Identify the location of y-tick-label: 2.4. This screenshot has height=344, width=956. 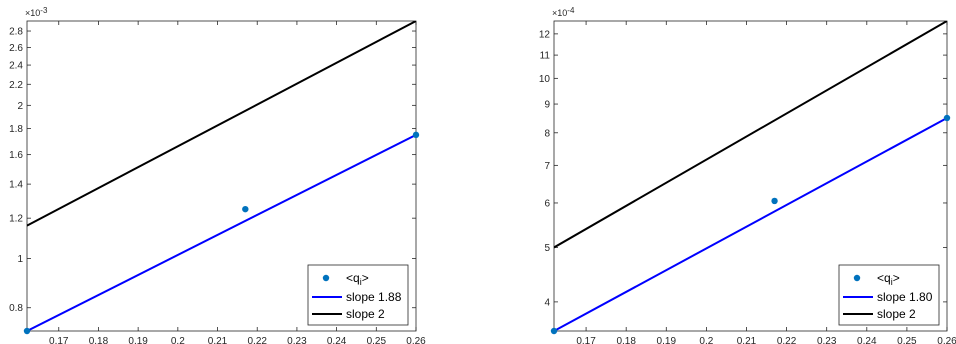
(16, 66).